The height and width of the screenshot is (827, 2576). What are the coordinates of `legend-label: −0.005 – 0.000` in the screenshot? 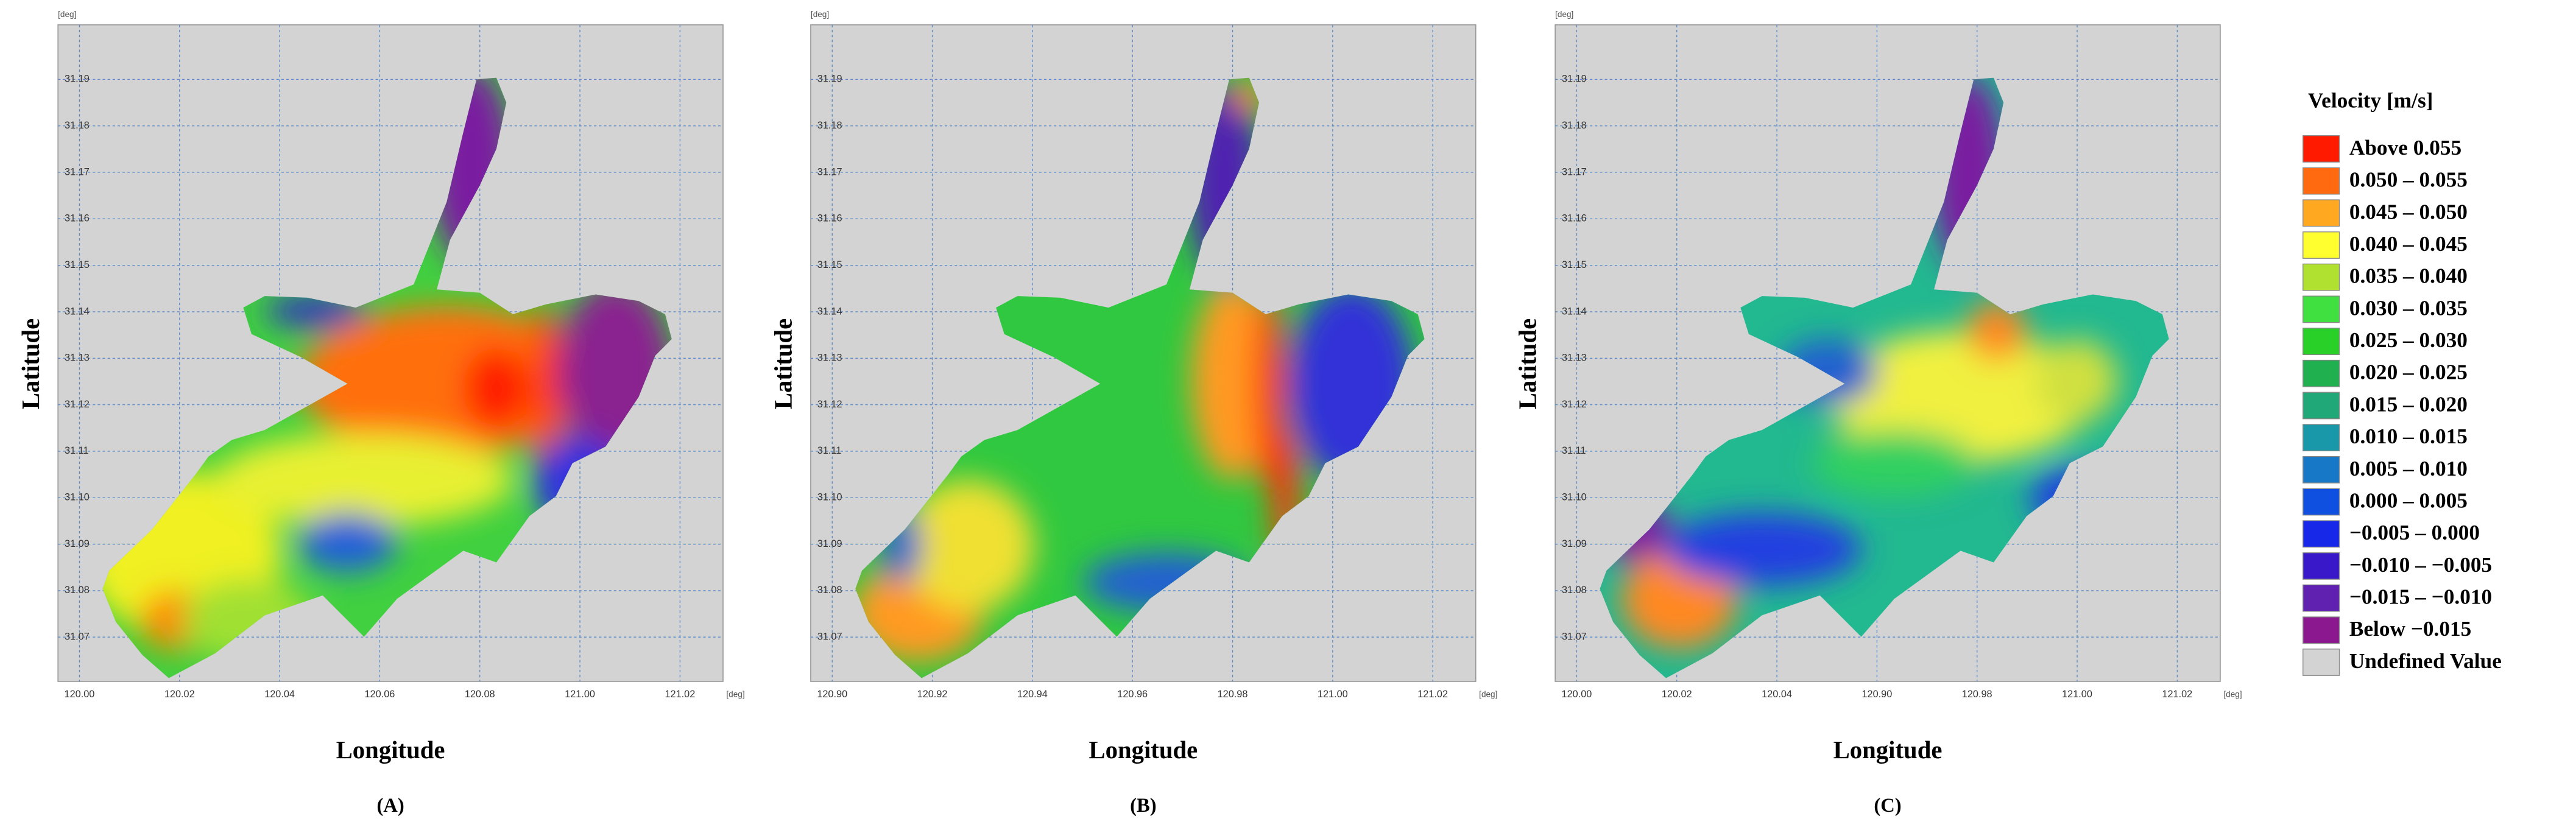 It's located at (2414, 532).